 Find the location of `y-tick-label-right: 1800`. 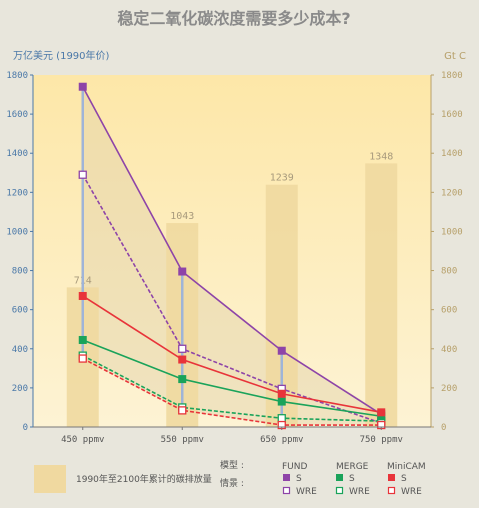

y-tick-label-right: 1800 is located at coordinates (452, 76).